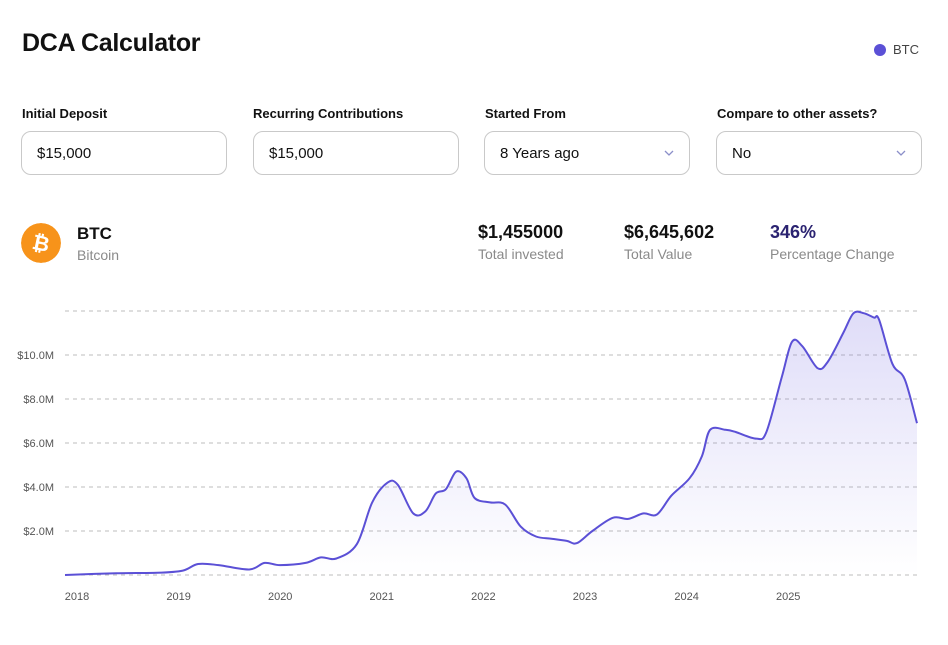 This screenshot has width=948, height=645. Describe the element at coordinates (111, 43) in the screenshot. I see `page-title: DCA Calculator` at that location.